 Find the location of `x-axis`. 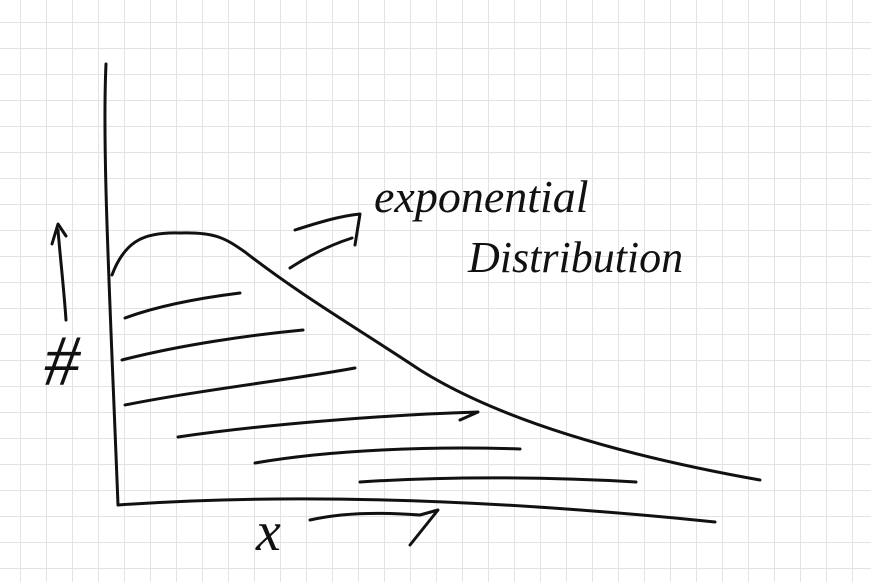

x-axis is located at coordinates (416, 510).